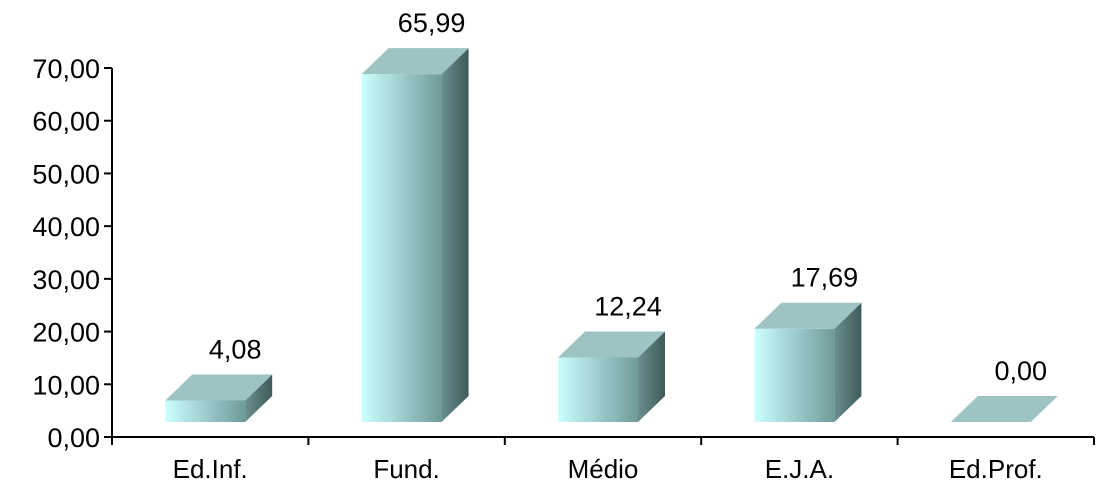  What do you see at coordinates (1021, 371) in the screenshot?
I see `data-label: 0,00` at bounding box center [1021, 371].